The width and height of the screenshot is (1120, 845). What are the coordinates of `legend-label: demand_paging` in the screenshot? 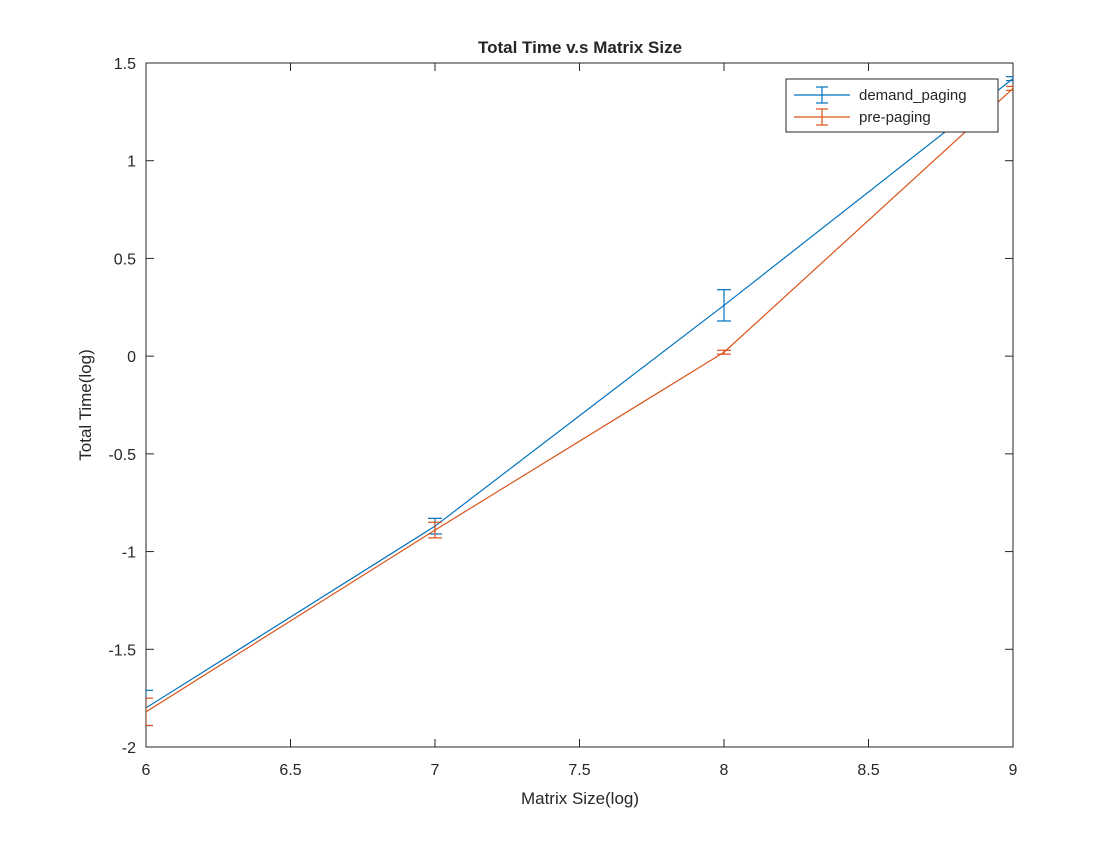 It's located at (913, 95).